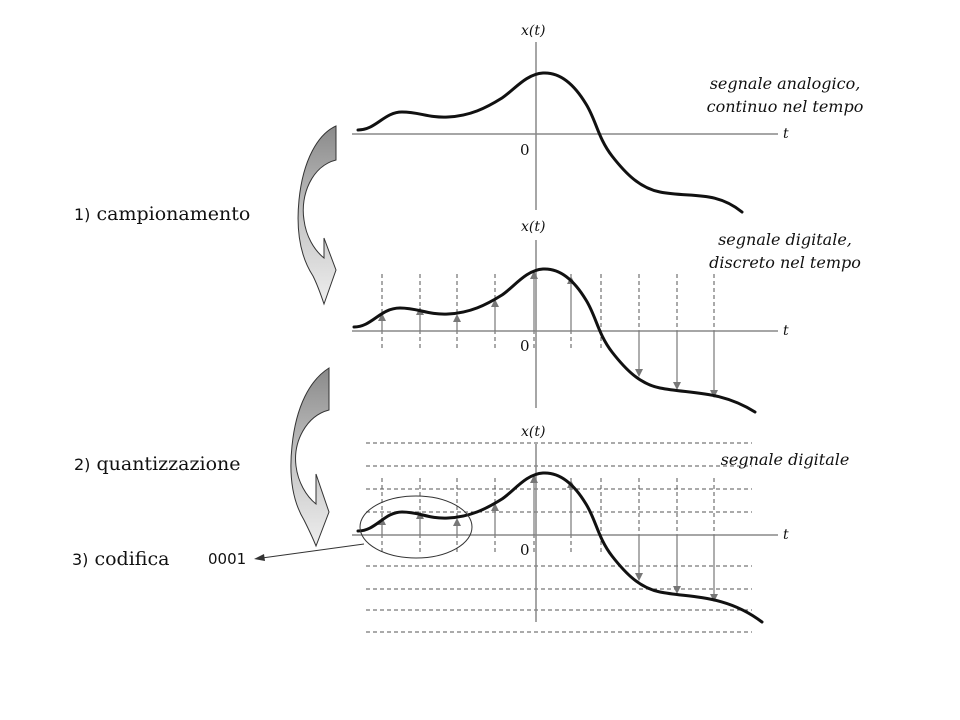 Image resolution: width=960 pixels, height=720 pixels. Describe the element at coordinates (785, 95) in the screenshot. I see `panel-caption: segnale analogico, continuo nel tempo` at that location.